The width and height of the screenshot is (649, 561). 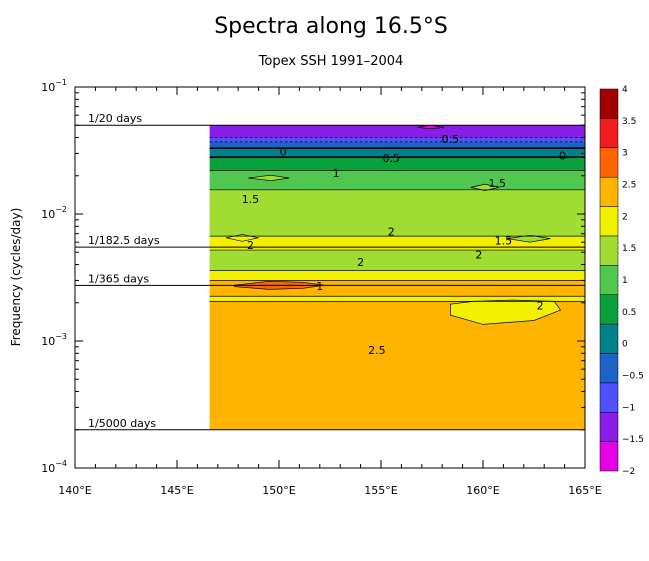 I want to click on colorbar-label: 1, so click(x=625, y=281).